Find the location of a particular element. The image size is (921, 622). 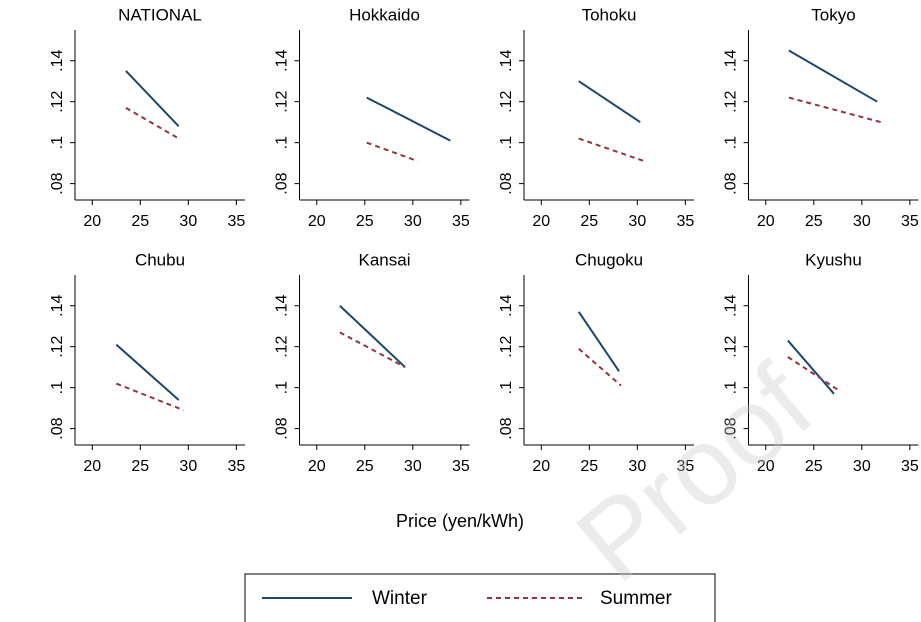

panel-title: NATIONAL is located at coordinates (160, 14).